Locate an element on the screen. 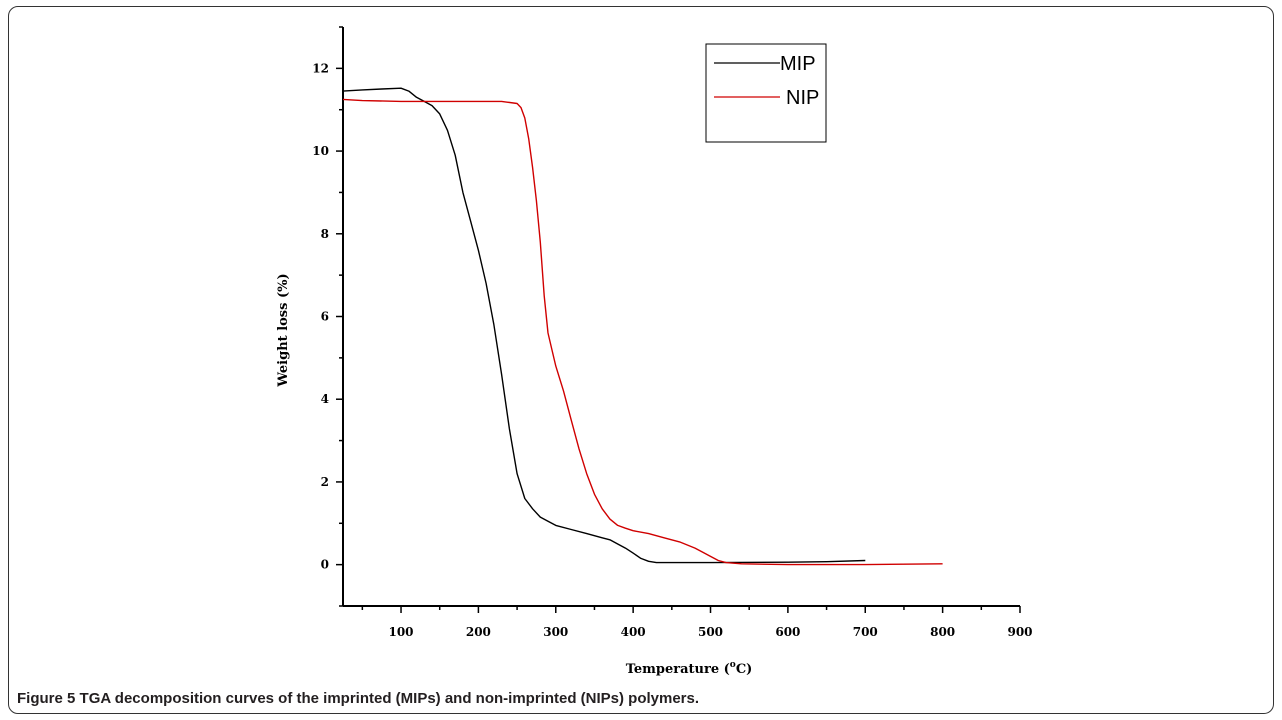 The image size is (1282, 720). y-tick-label: 12 is located at coordinates (320, 68).